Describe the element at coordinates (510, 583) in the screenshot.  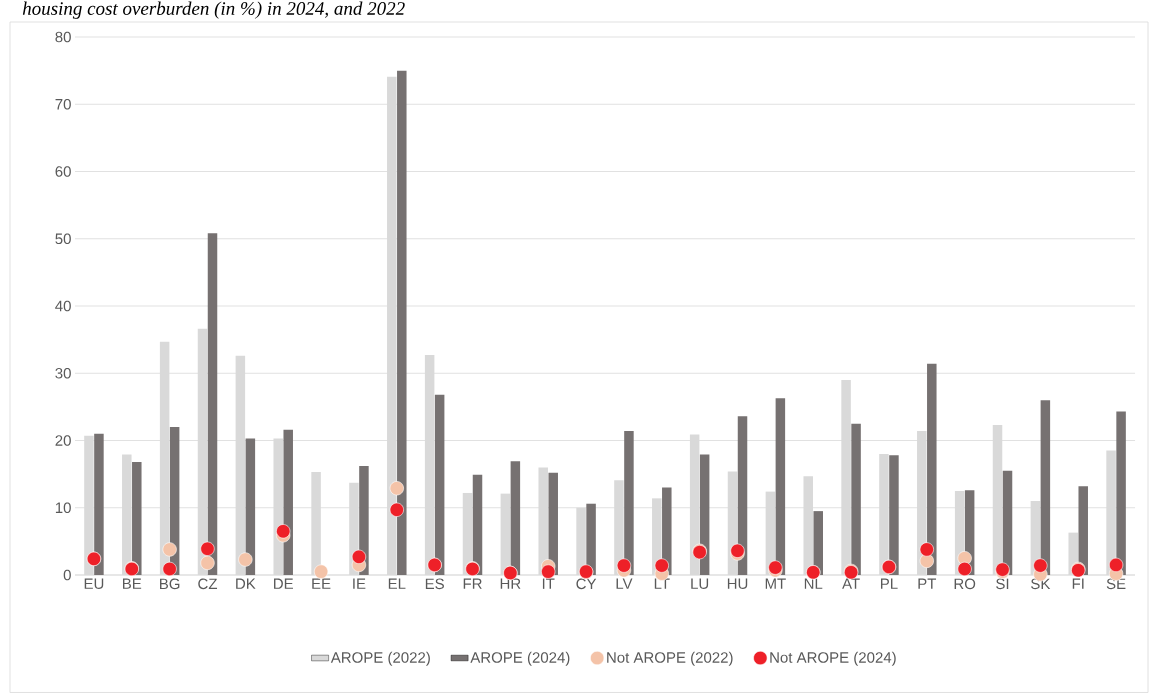
I see `x-tick-label: HR` at that location.